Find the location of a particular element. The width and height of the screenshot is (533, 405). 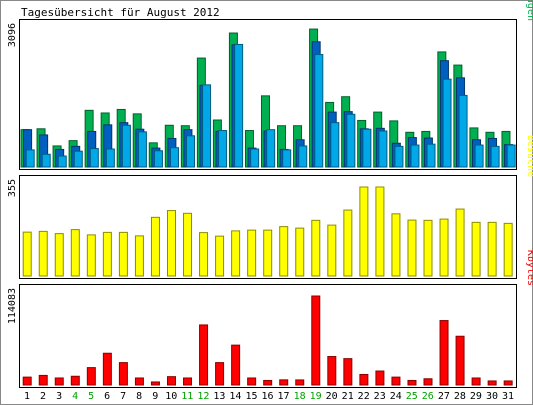

x-tick-day-10: 10 is located at coordinates (171, 396).